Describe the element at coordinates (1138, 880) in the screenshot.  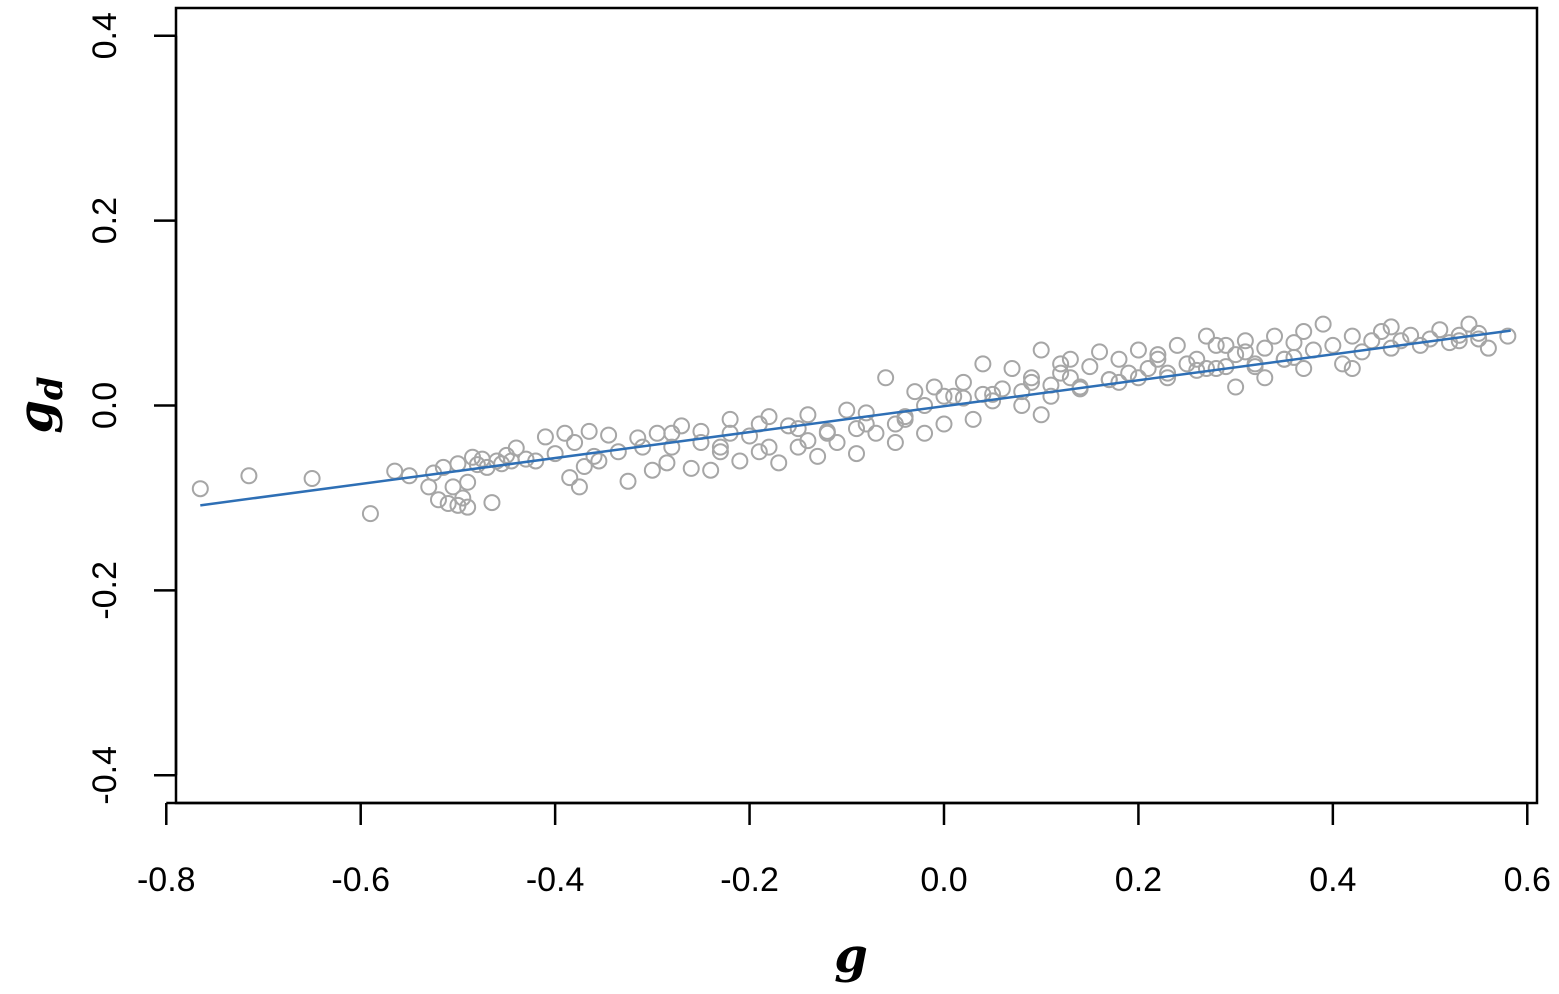
I see `x-tick-label: 0.2` at that location.